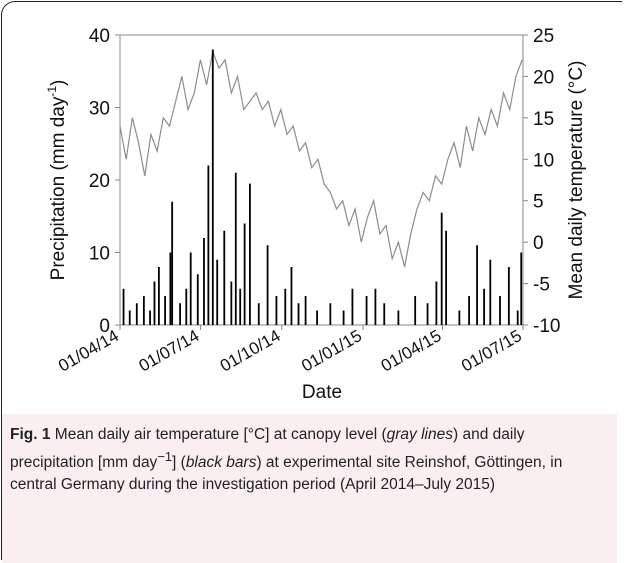 The height and width of the screenshot is (563, 633). I want to click on y-axis-title: Precipitation (mm day-1), so click(57, 180).